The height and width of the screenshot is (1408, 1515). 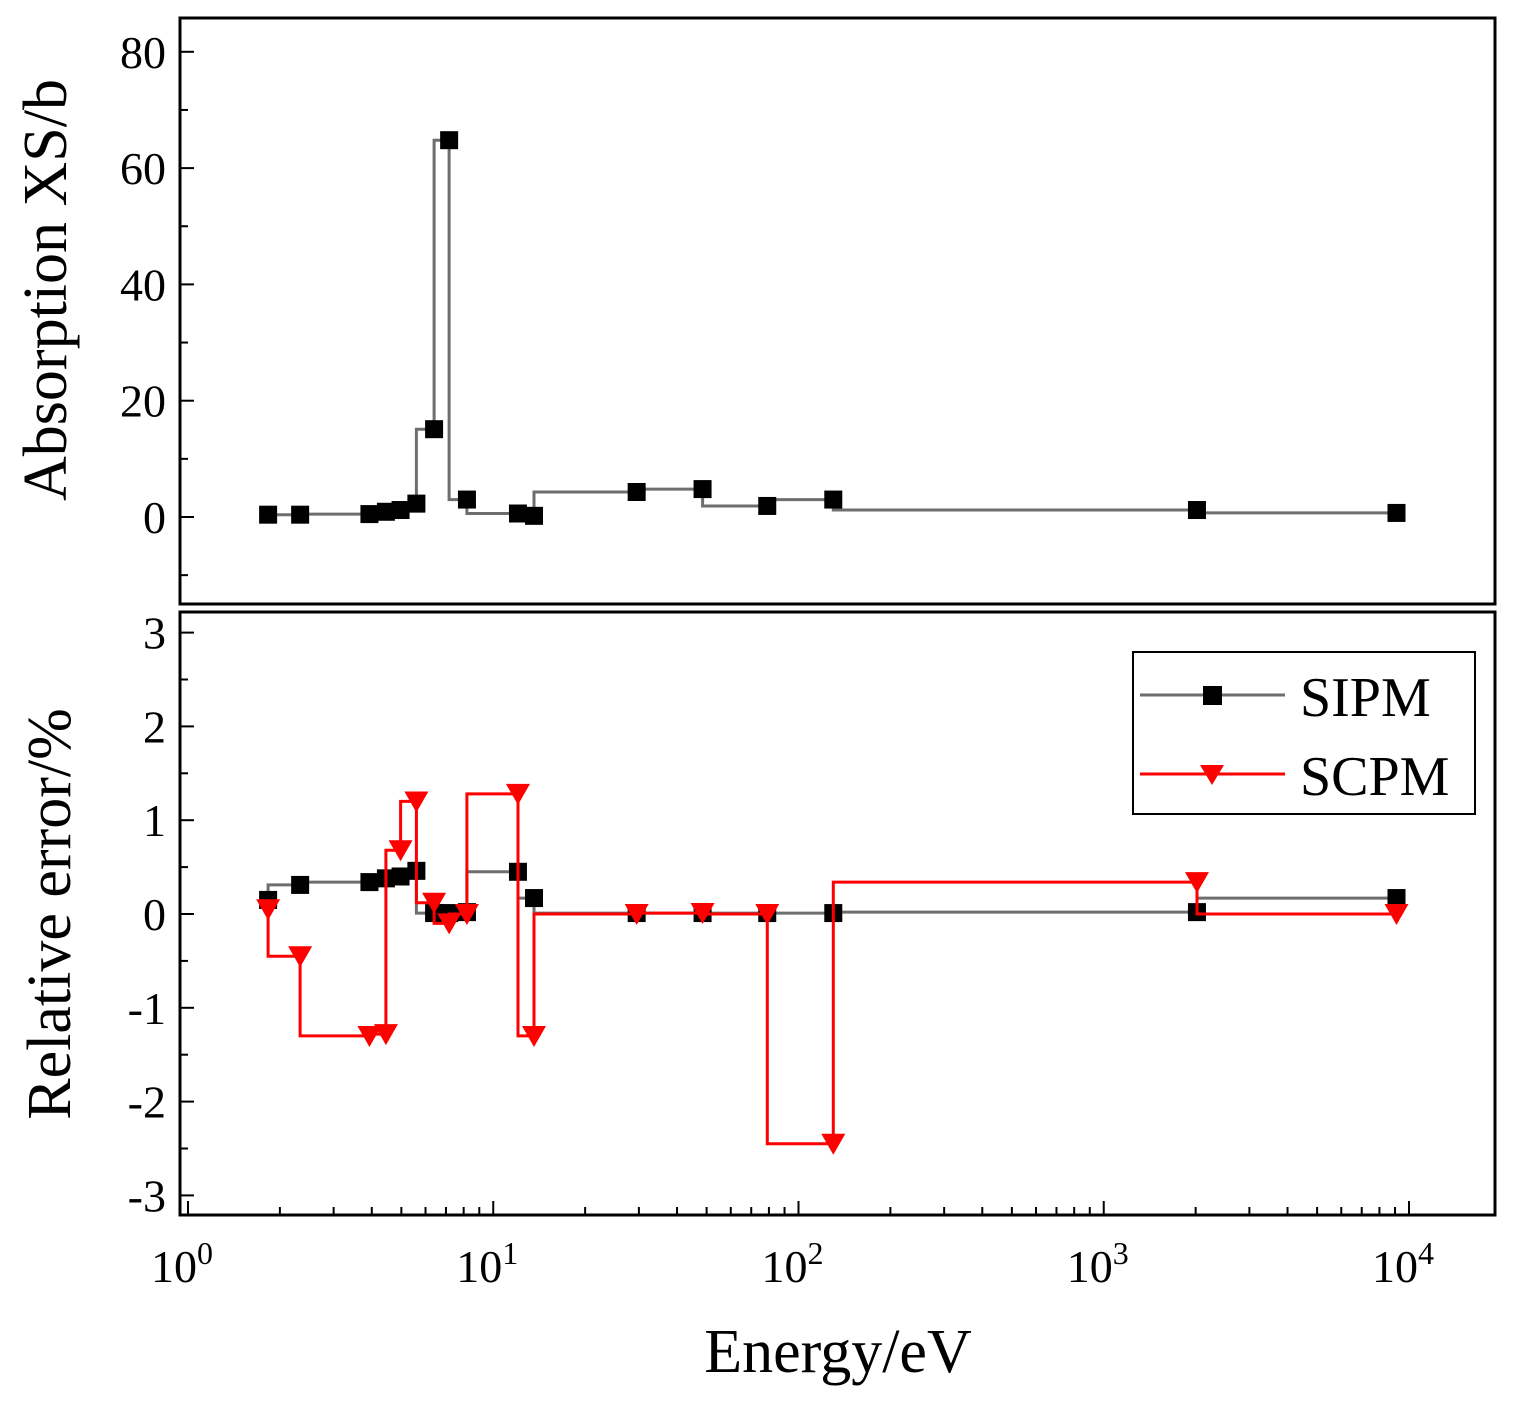 What do you see at coordinates (182, 1263) in the screenshot?
I see `x-tick-label: 10⁰` at bounding box center [182, 1263].